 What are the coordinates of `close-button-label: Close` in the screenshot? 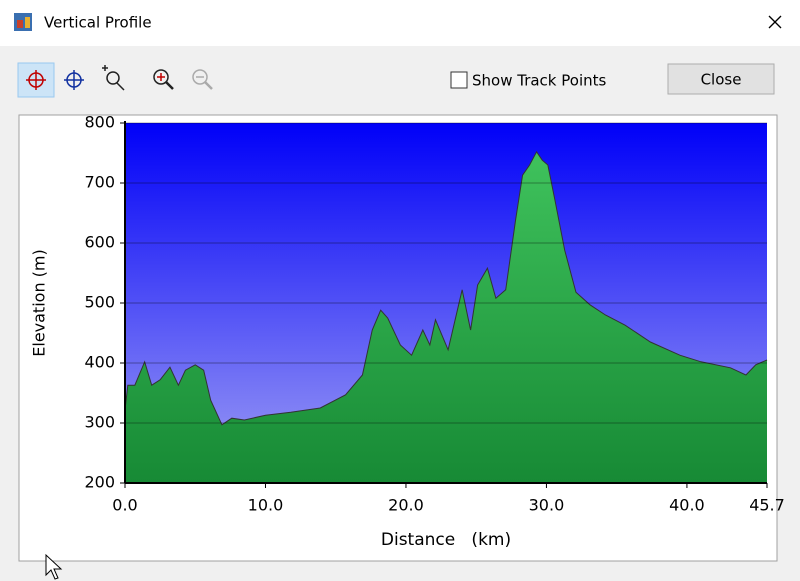 It's located at (721, 80).